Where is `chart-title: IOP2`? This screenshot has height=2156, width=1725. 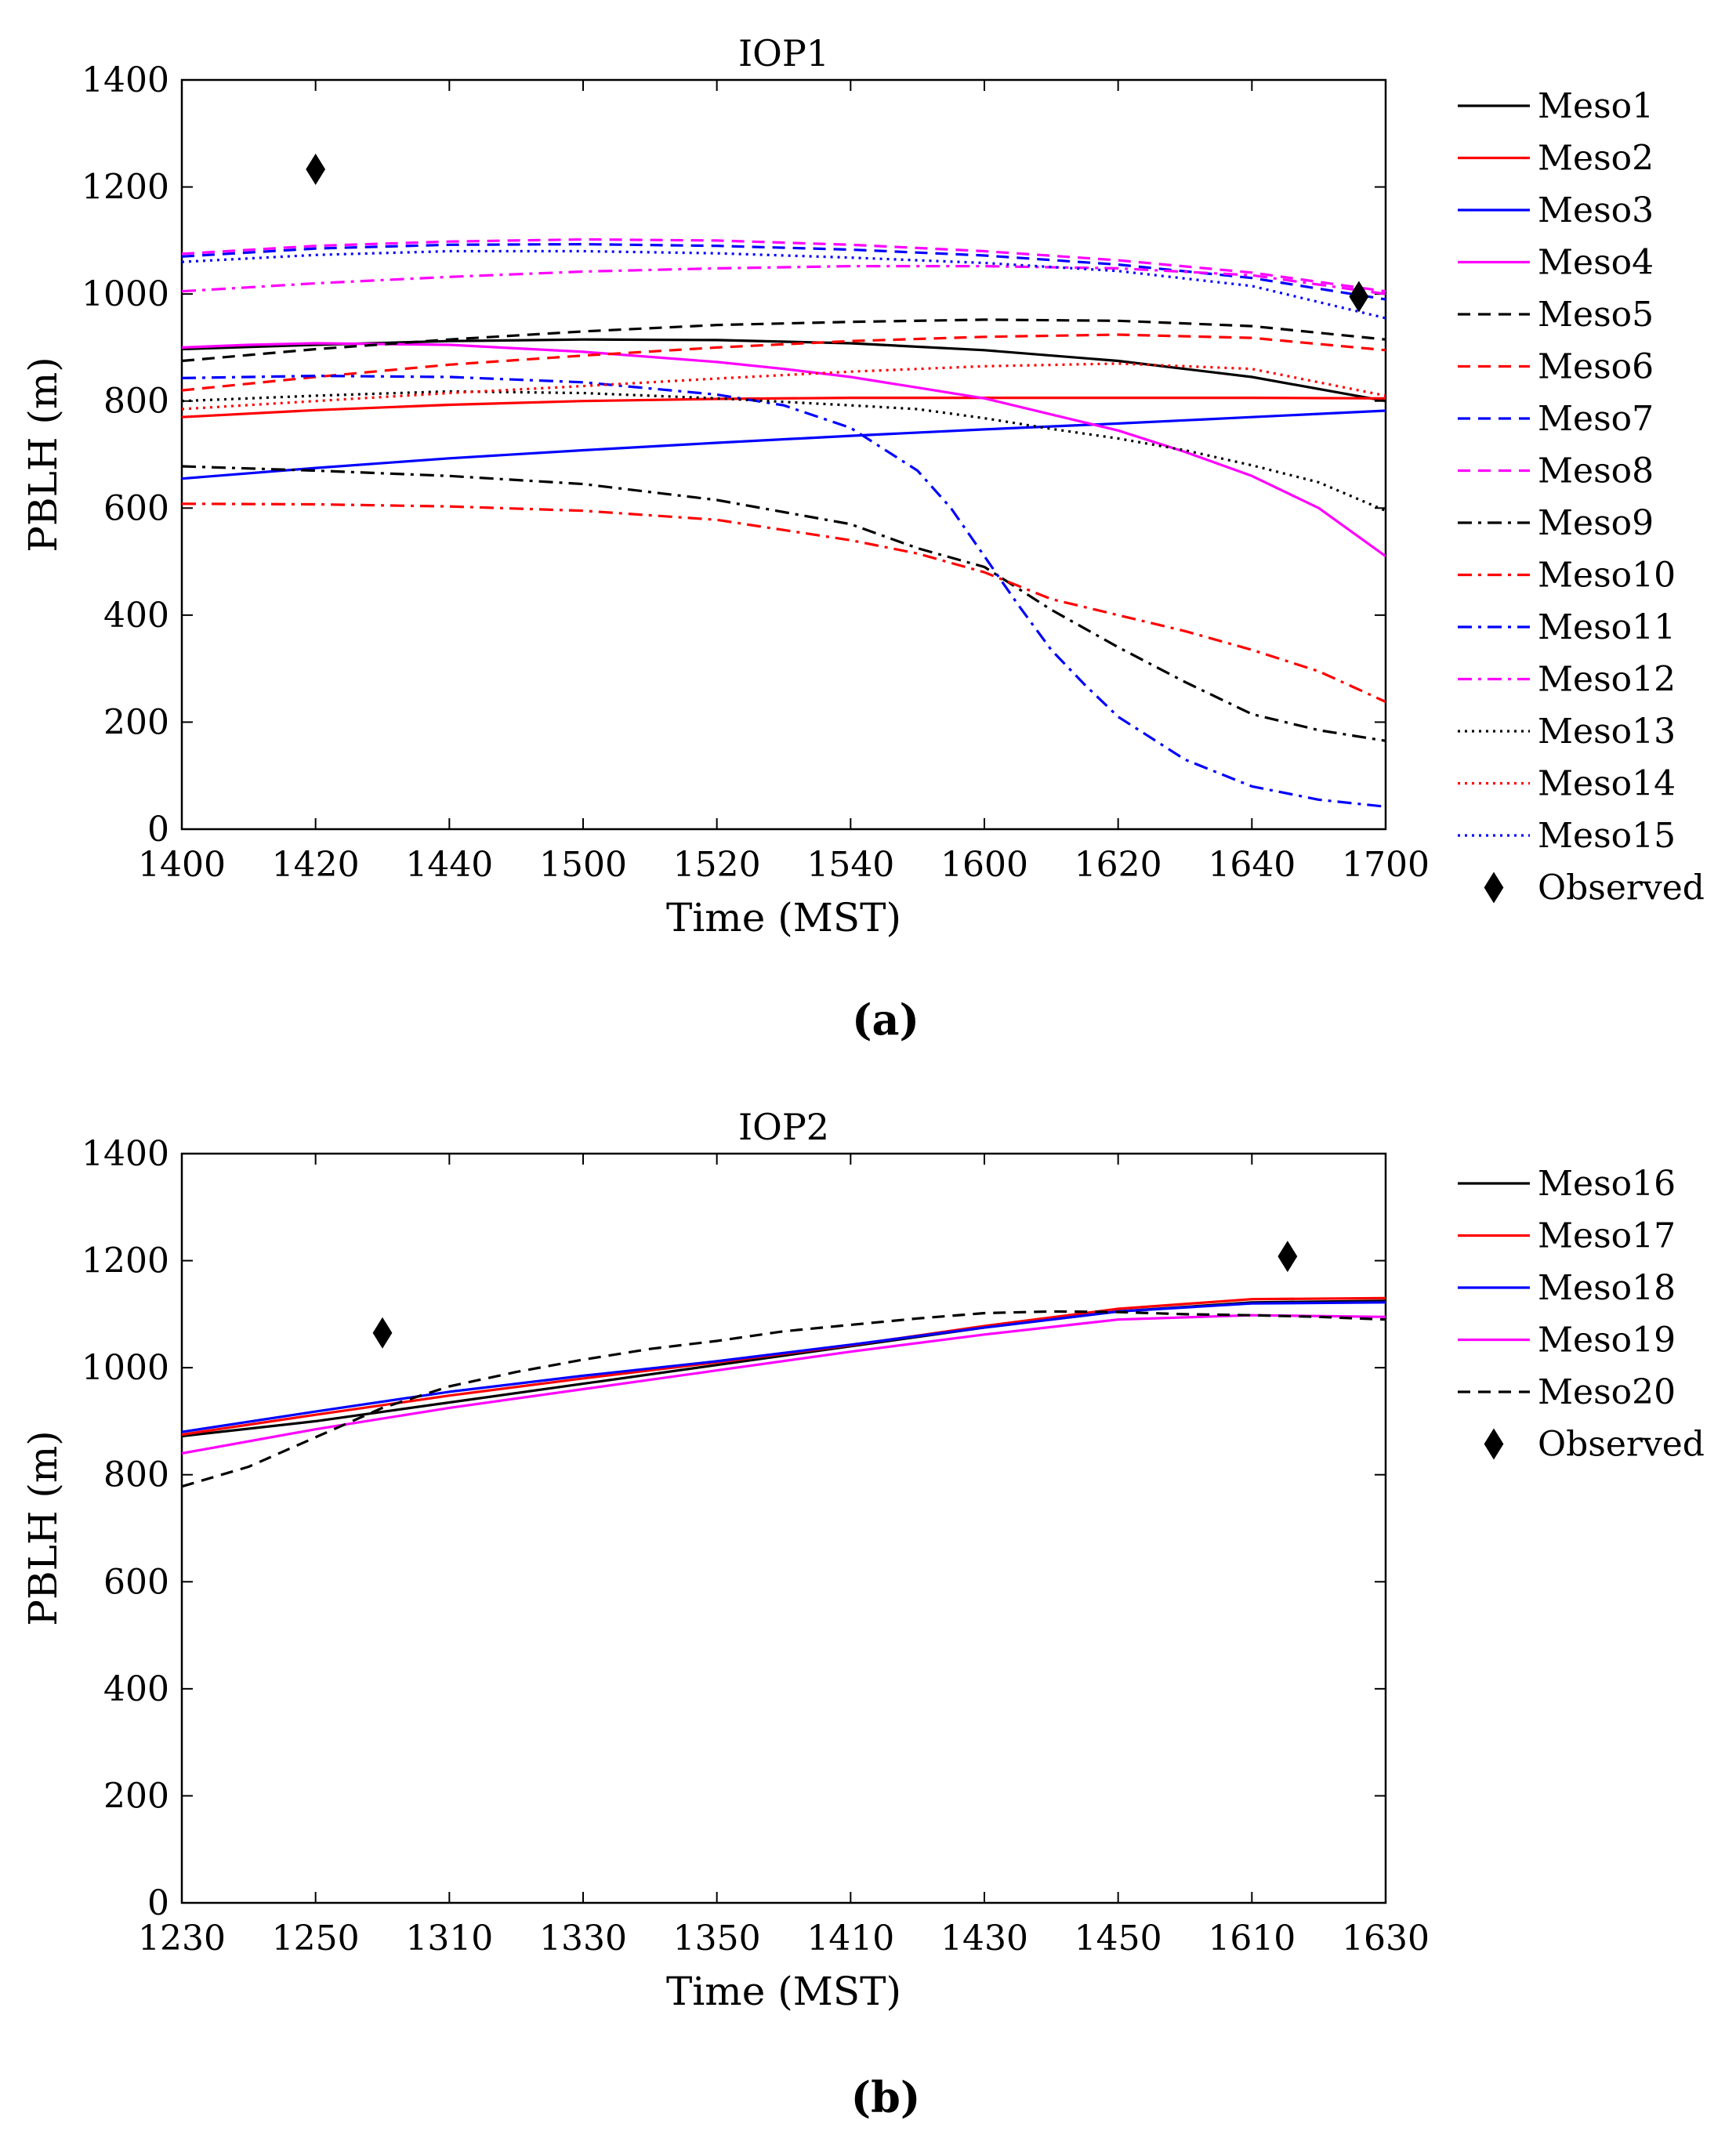
chart-title: IOP2 is located at coordinates (783, 1127).